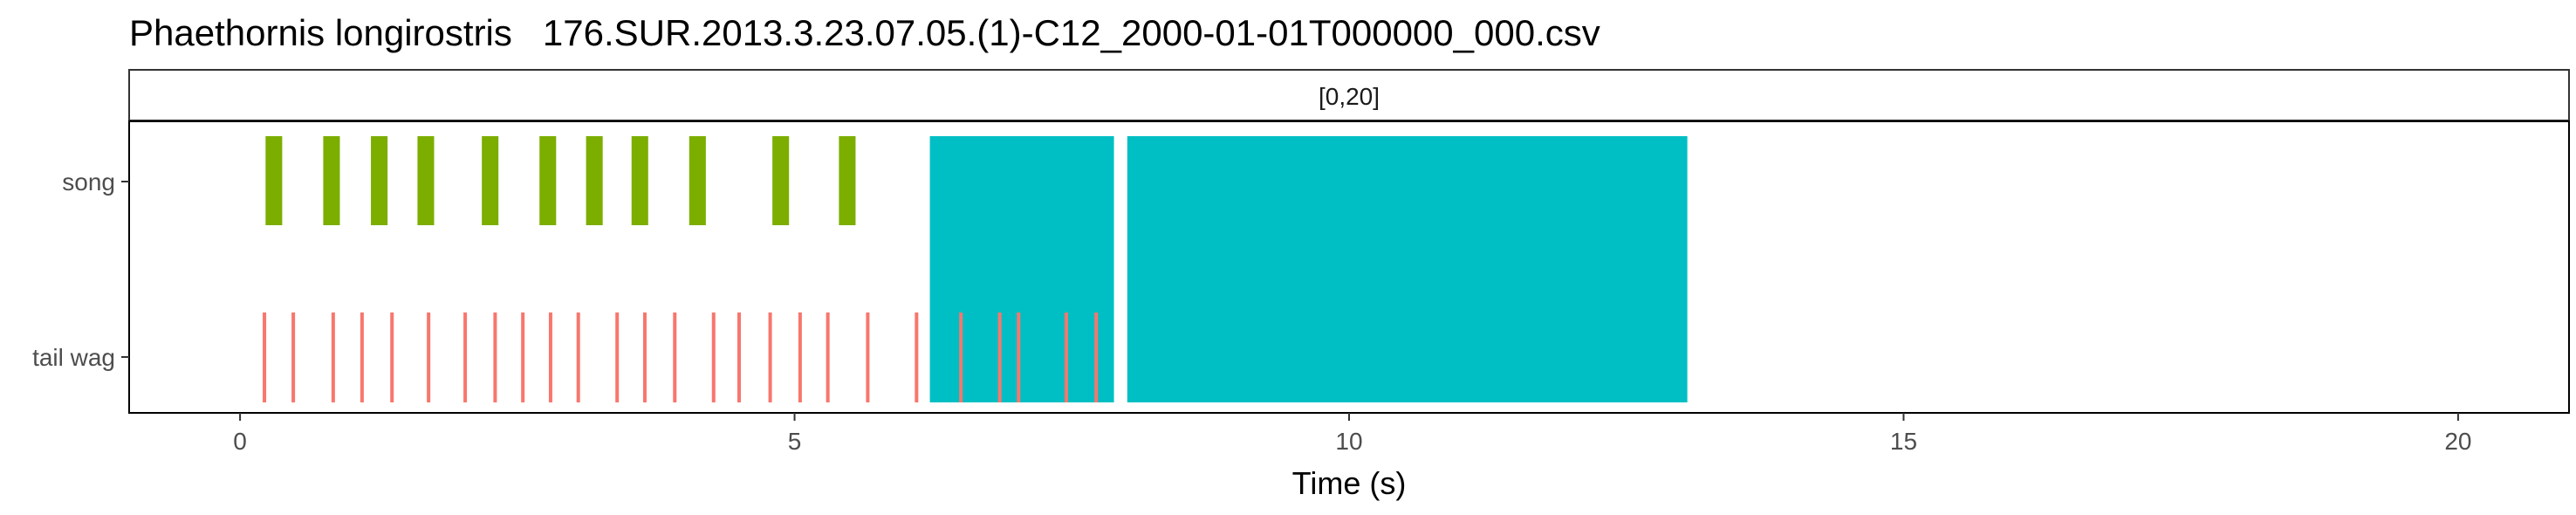 The height and width of the screenshot is (515, 2576). Describe the element at coordinates (81, 269) in the screenshot. I see `y-axis: song tail wag` at that location.